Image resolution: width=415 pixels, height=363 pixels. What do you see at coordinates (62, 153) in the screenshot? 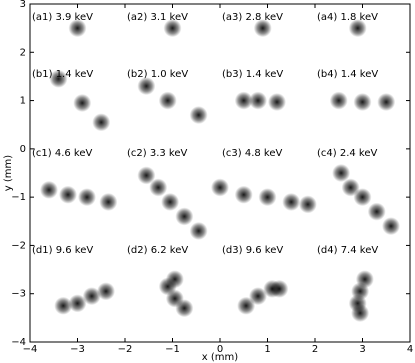
I see `panel-label: (c1) 4.6 keV` at bounding box center [62, 153].